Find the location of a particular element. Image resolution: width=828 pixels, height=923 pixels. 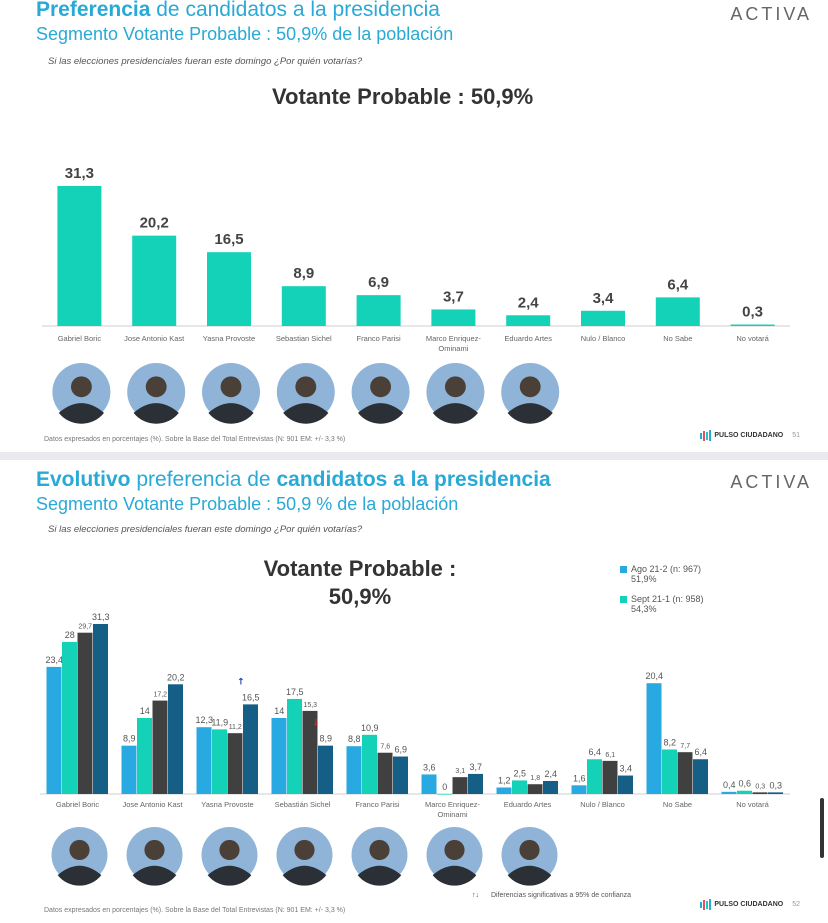

value-label-franco-parisi: 6,9 is located at coordinates (378, 282).